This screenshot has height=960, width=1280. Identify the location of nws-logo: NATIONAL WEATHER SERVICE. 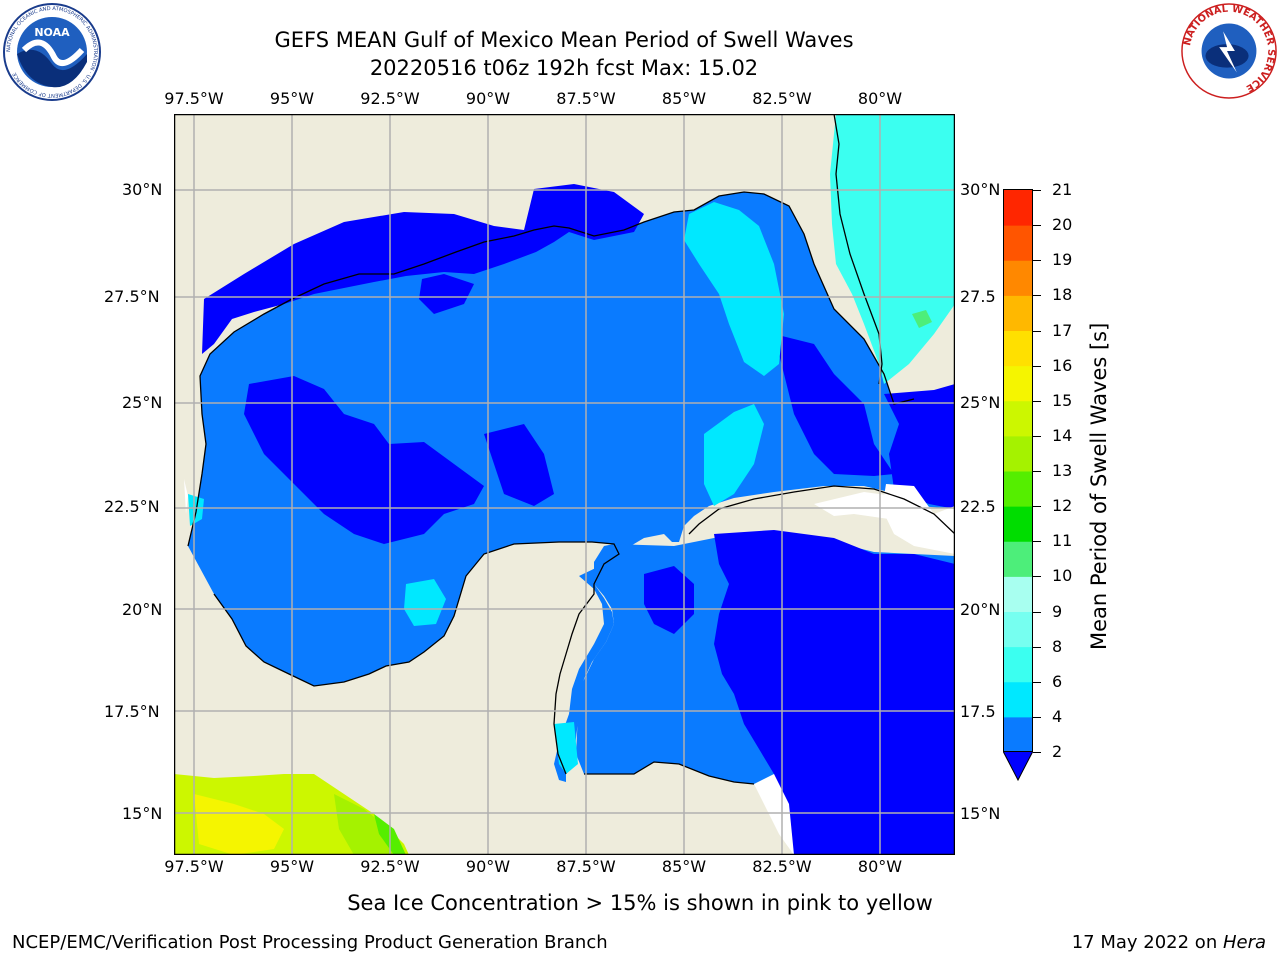
(1229, 51).